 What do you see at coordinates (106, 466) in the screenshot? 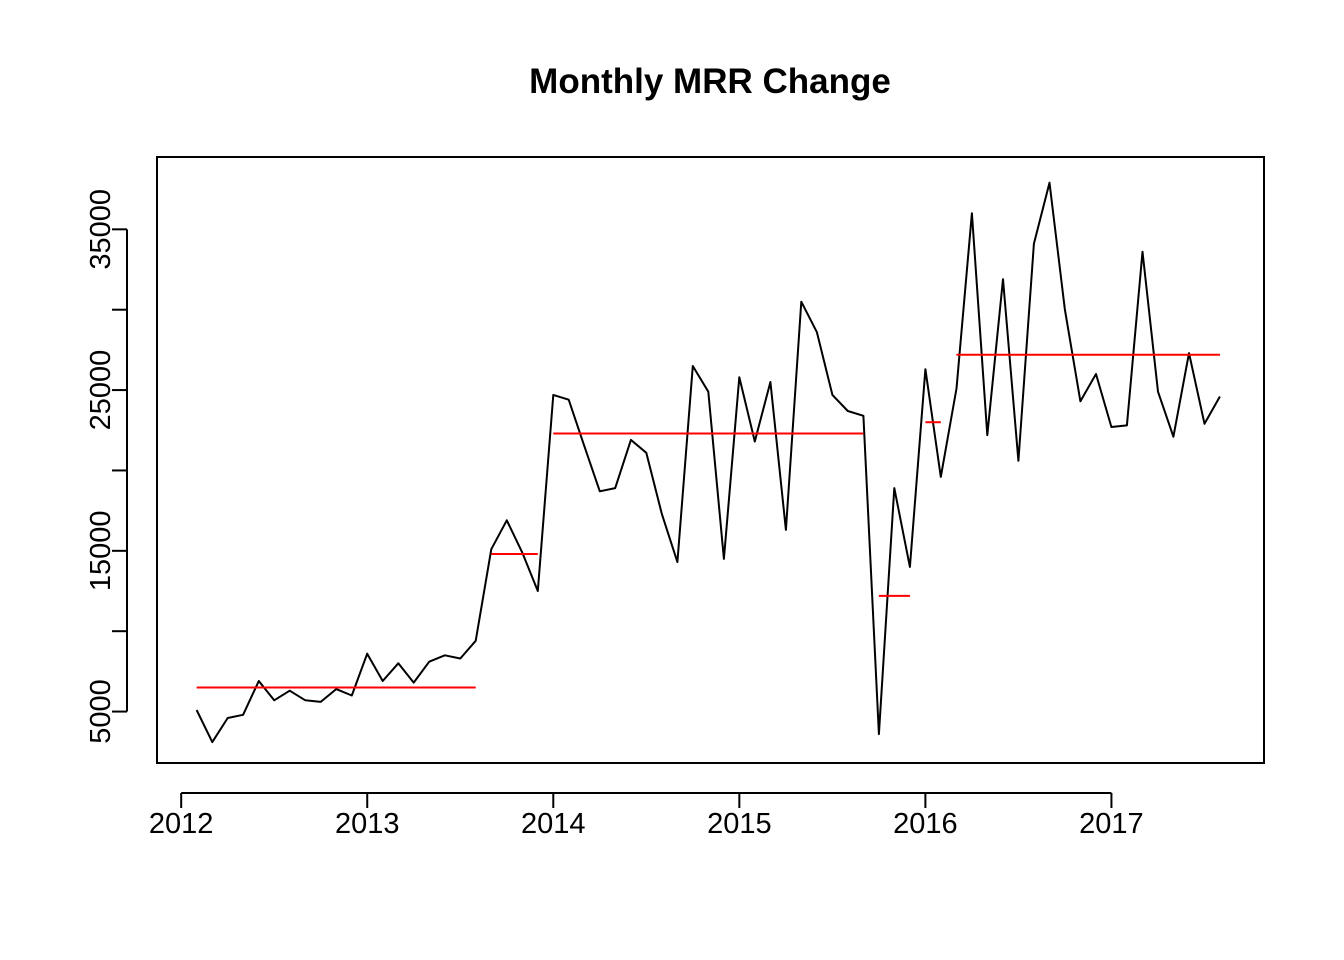
I see `y-axis: 5000 15000 25000 35000` at bounding box center [106, 466].